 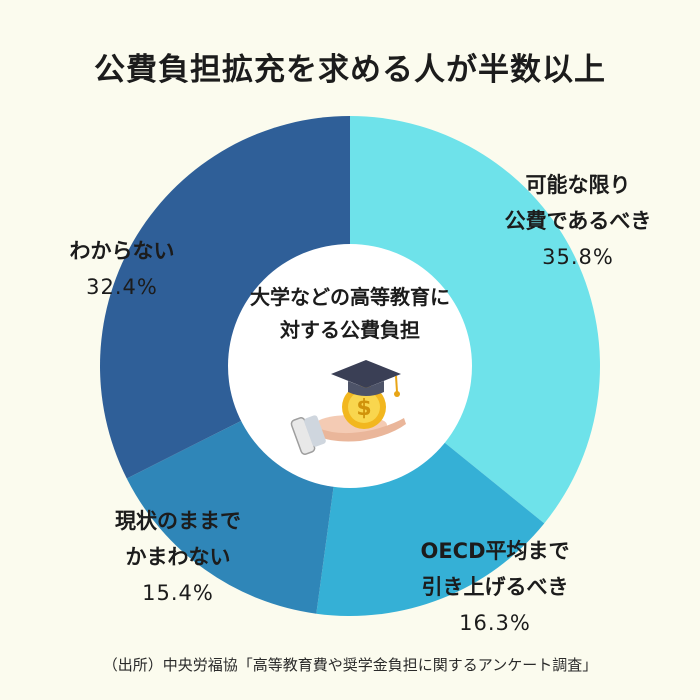 What do you see at coordinates (178, 521) in the screenshot?
I see `slice-label-3-line-1: 現状のままで` at bounding box center [178, 521].